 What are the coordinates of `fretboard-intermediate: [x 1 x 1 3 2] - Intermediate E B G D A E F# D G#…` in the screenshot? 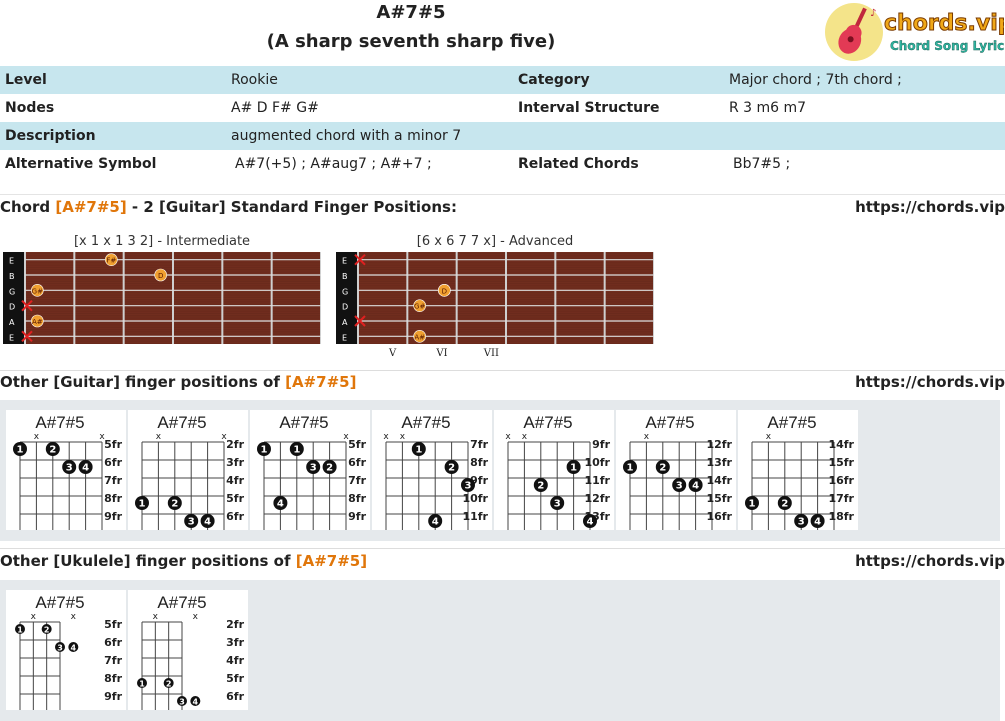 It's located at (162, 291).